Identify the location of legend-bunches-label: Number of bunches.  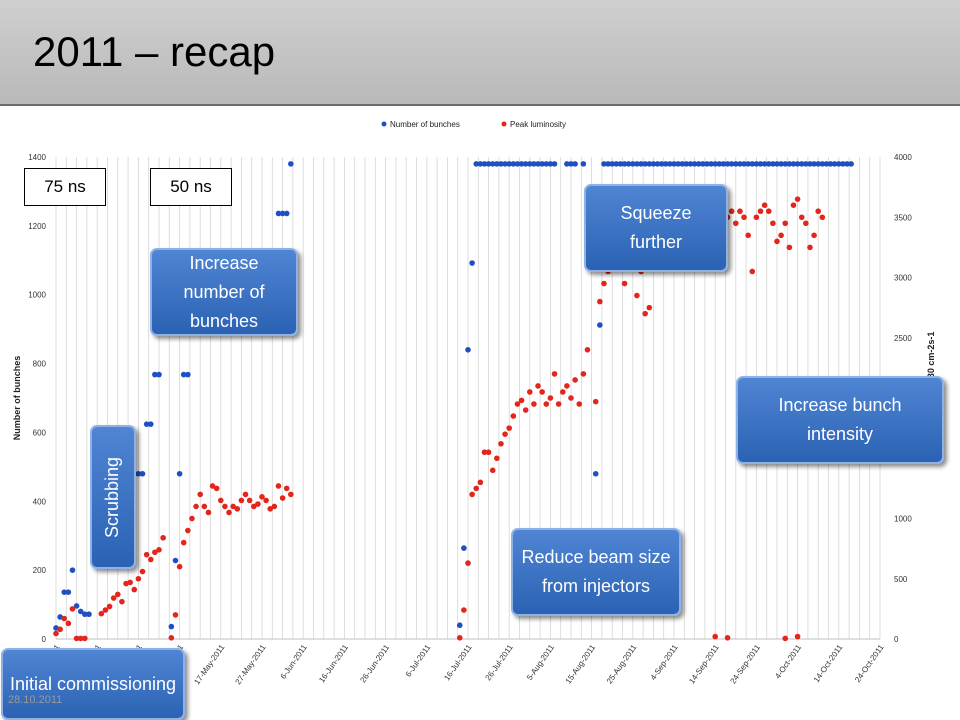
(425, 124).